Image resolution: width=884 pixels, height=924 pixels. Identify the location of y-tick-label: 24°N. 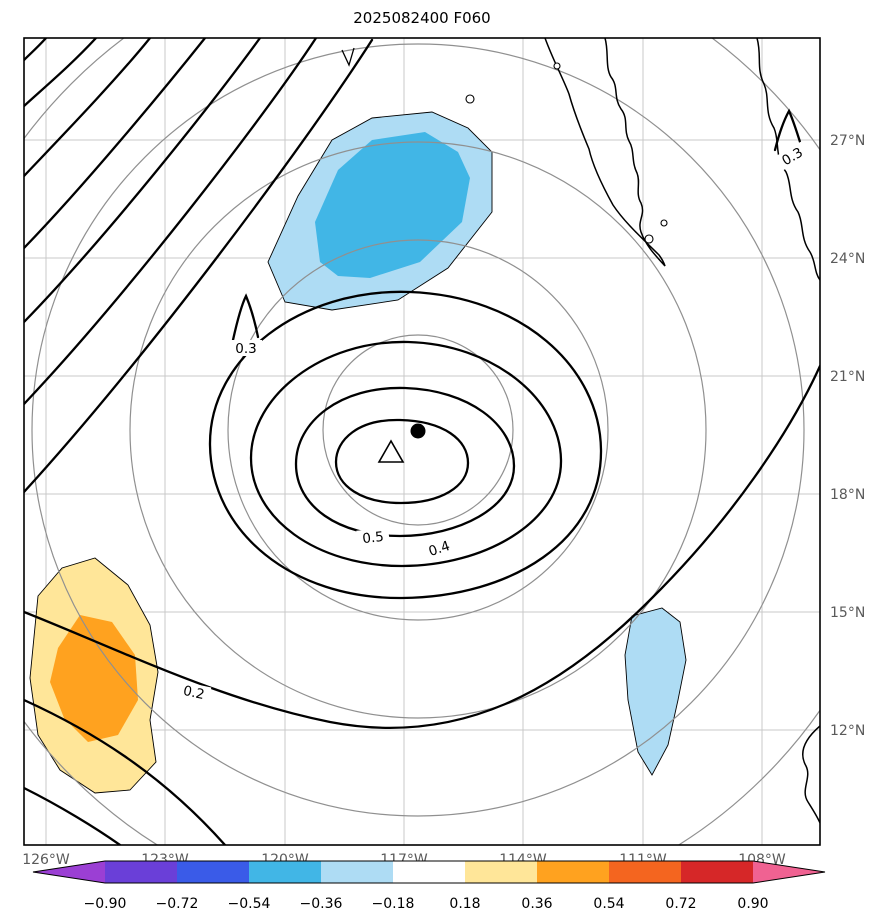
(847, 259).